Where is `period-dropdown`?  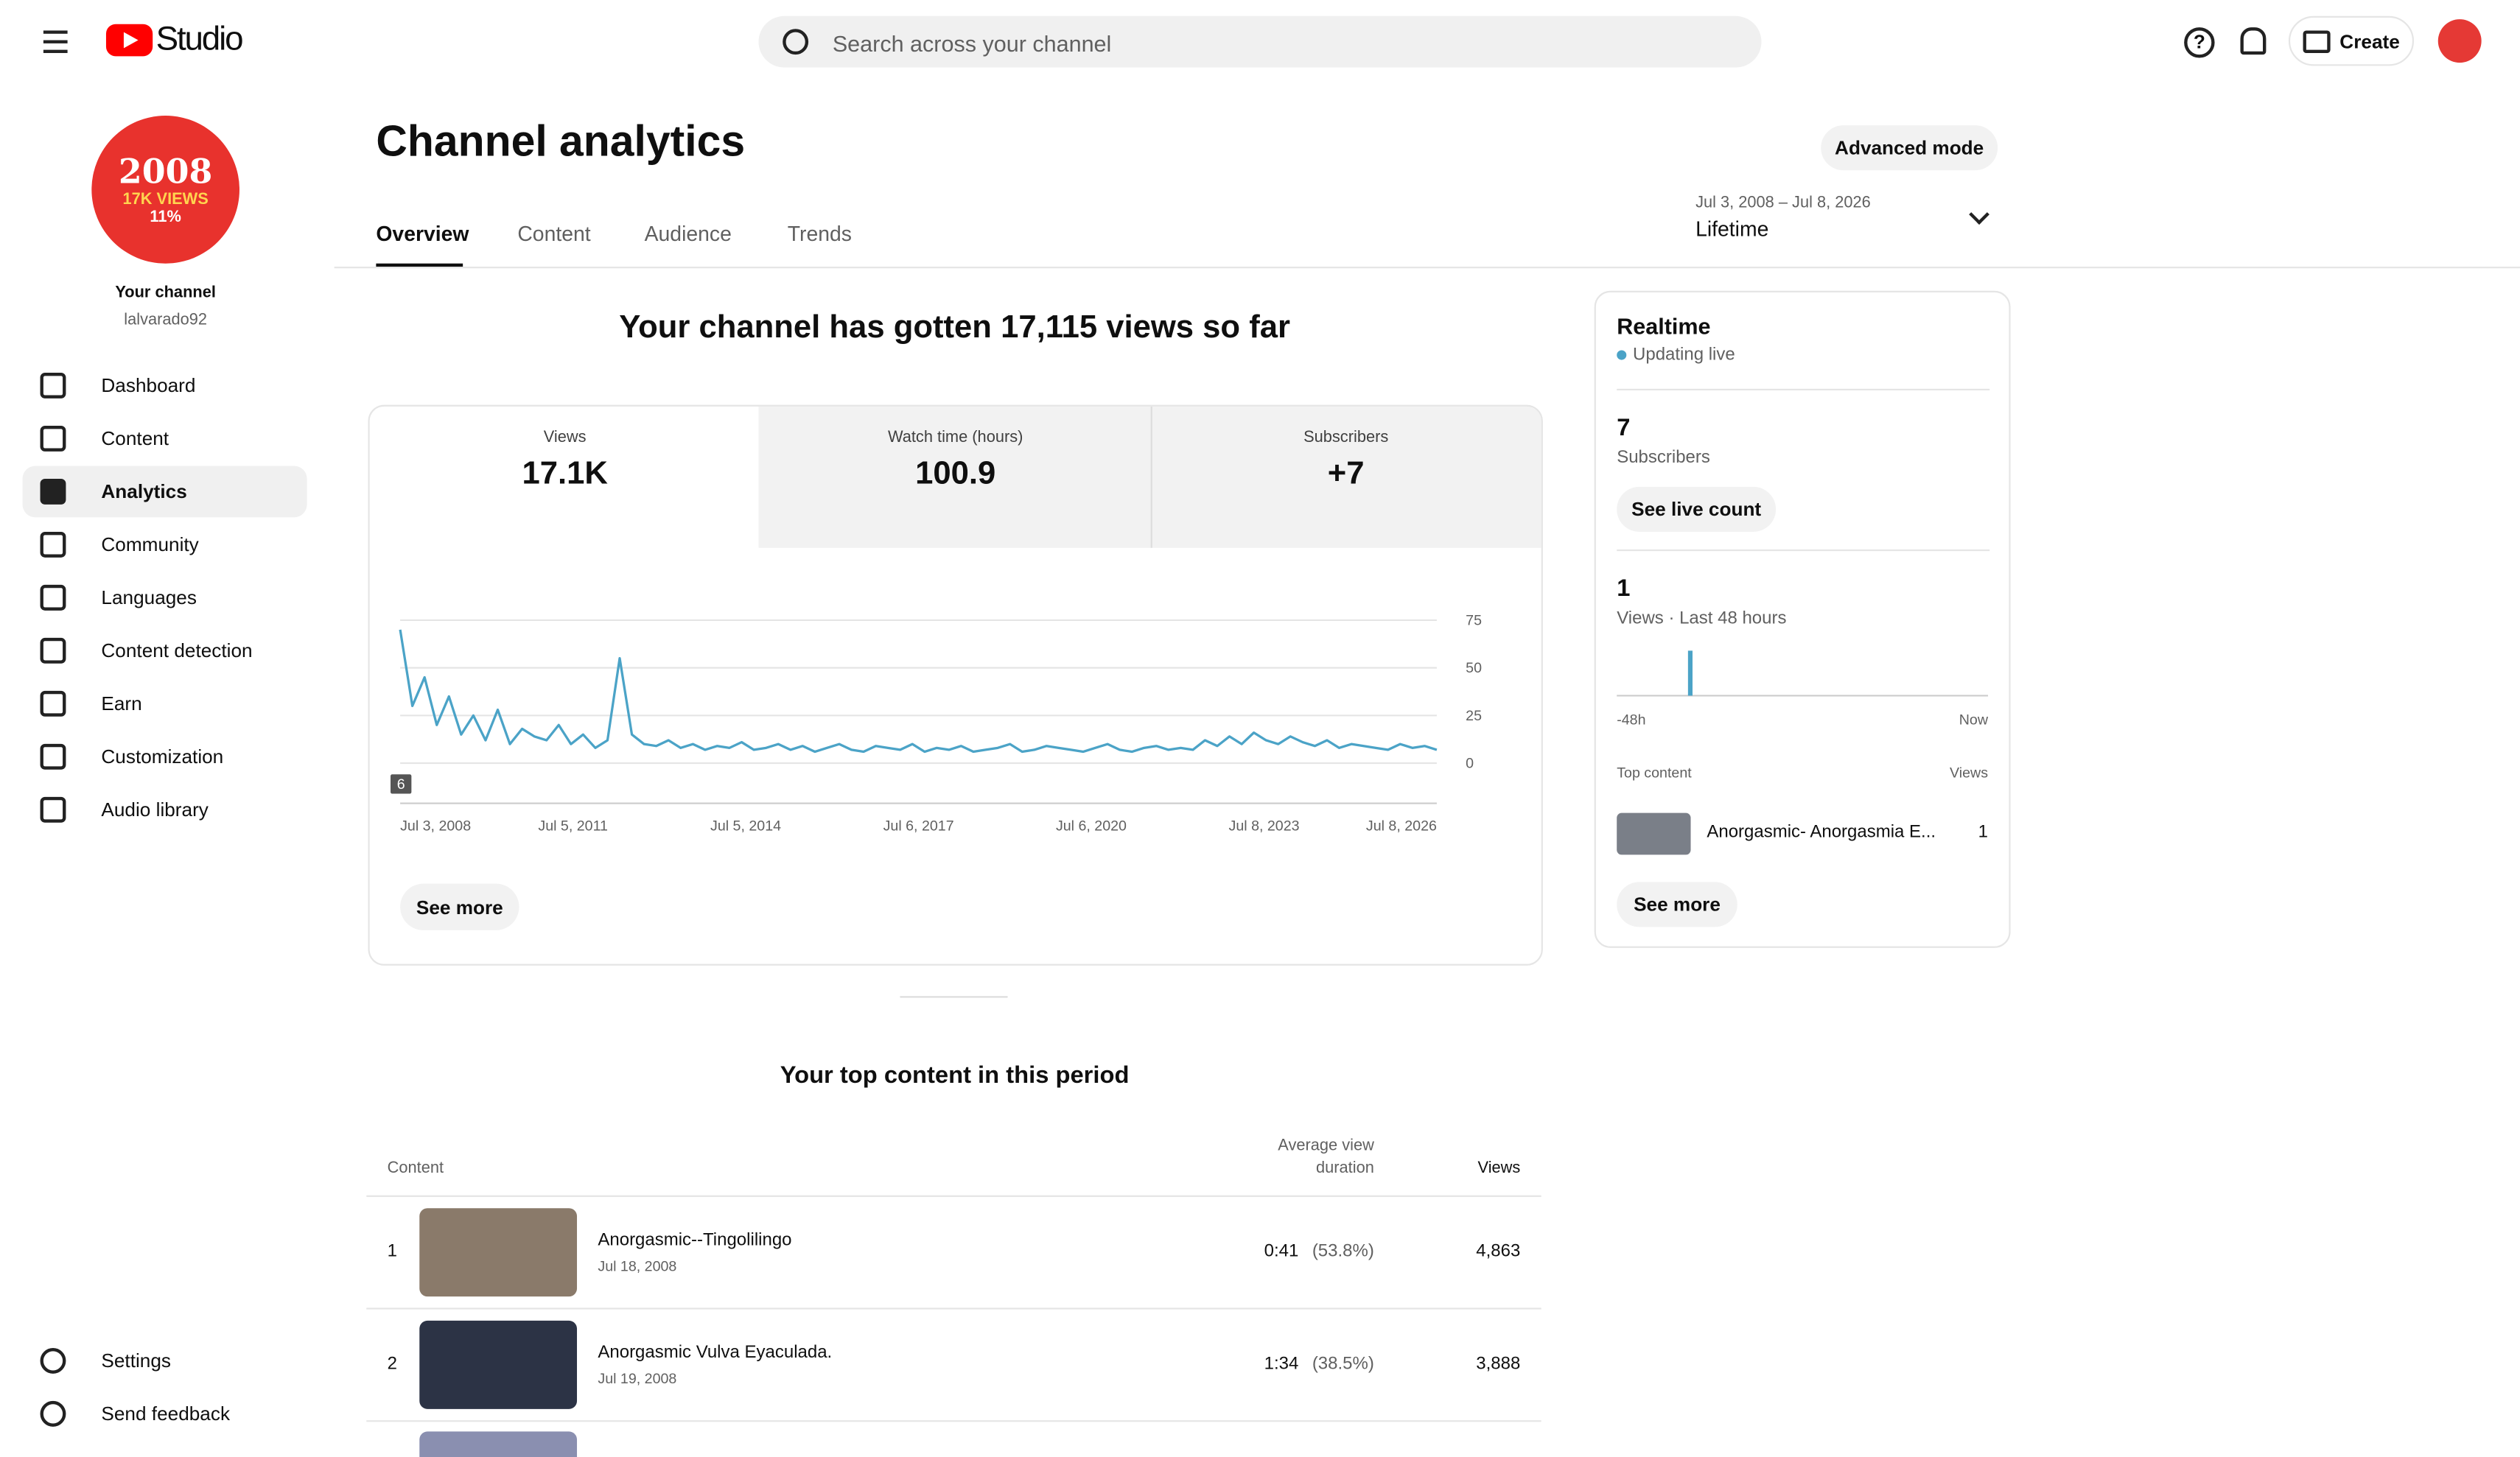 period-dropdown is located at coordinates (1979, 214).